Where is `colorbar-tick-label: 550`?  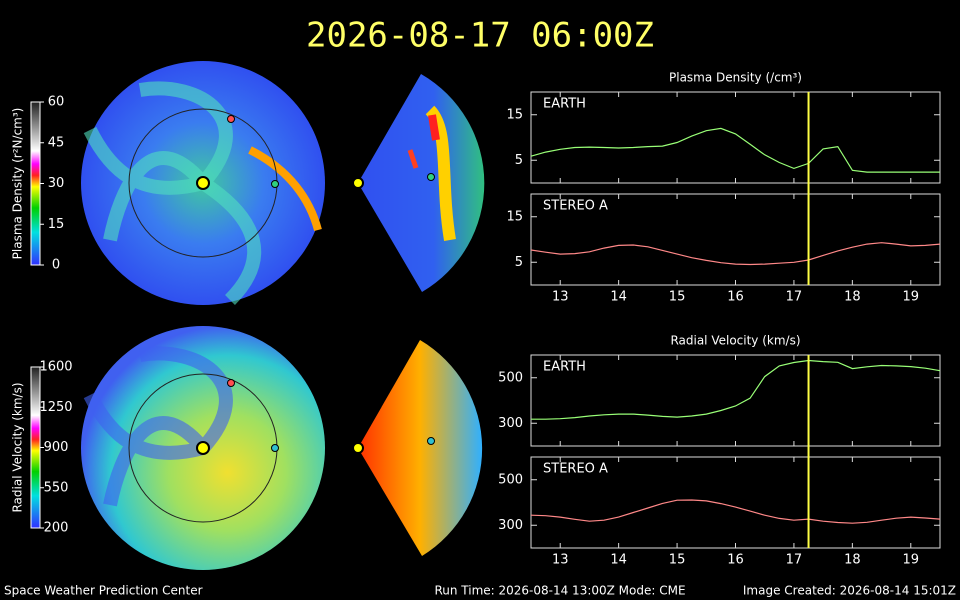 colorbar-tick-label: 550 is located at coordinates (56, 487).